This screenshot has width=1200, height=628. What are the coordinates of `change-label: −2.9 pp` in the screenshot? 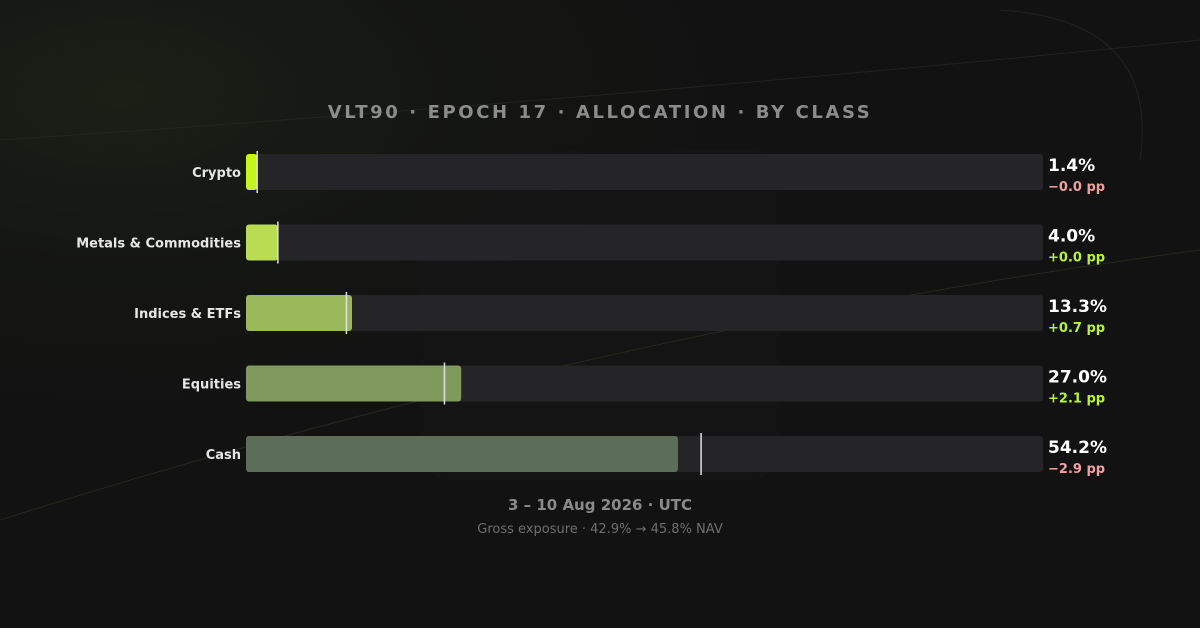 It's located at (1076, 469).